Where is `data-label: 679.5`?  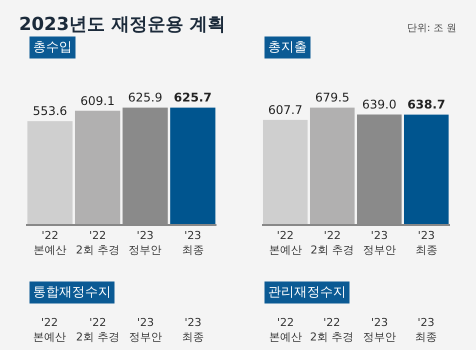 data-label: 679.5 is located at coordinates (332, 97).